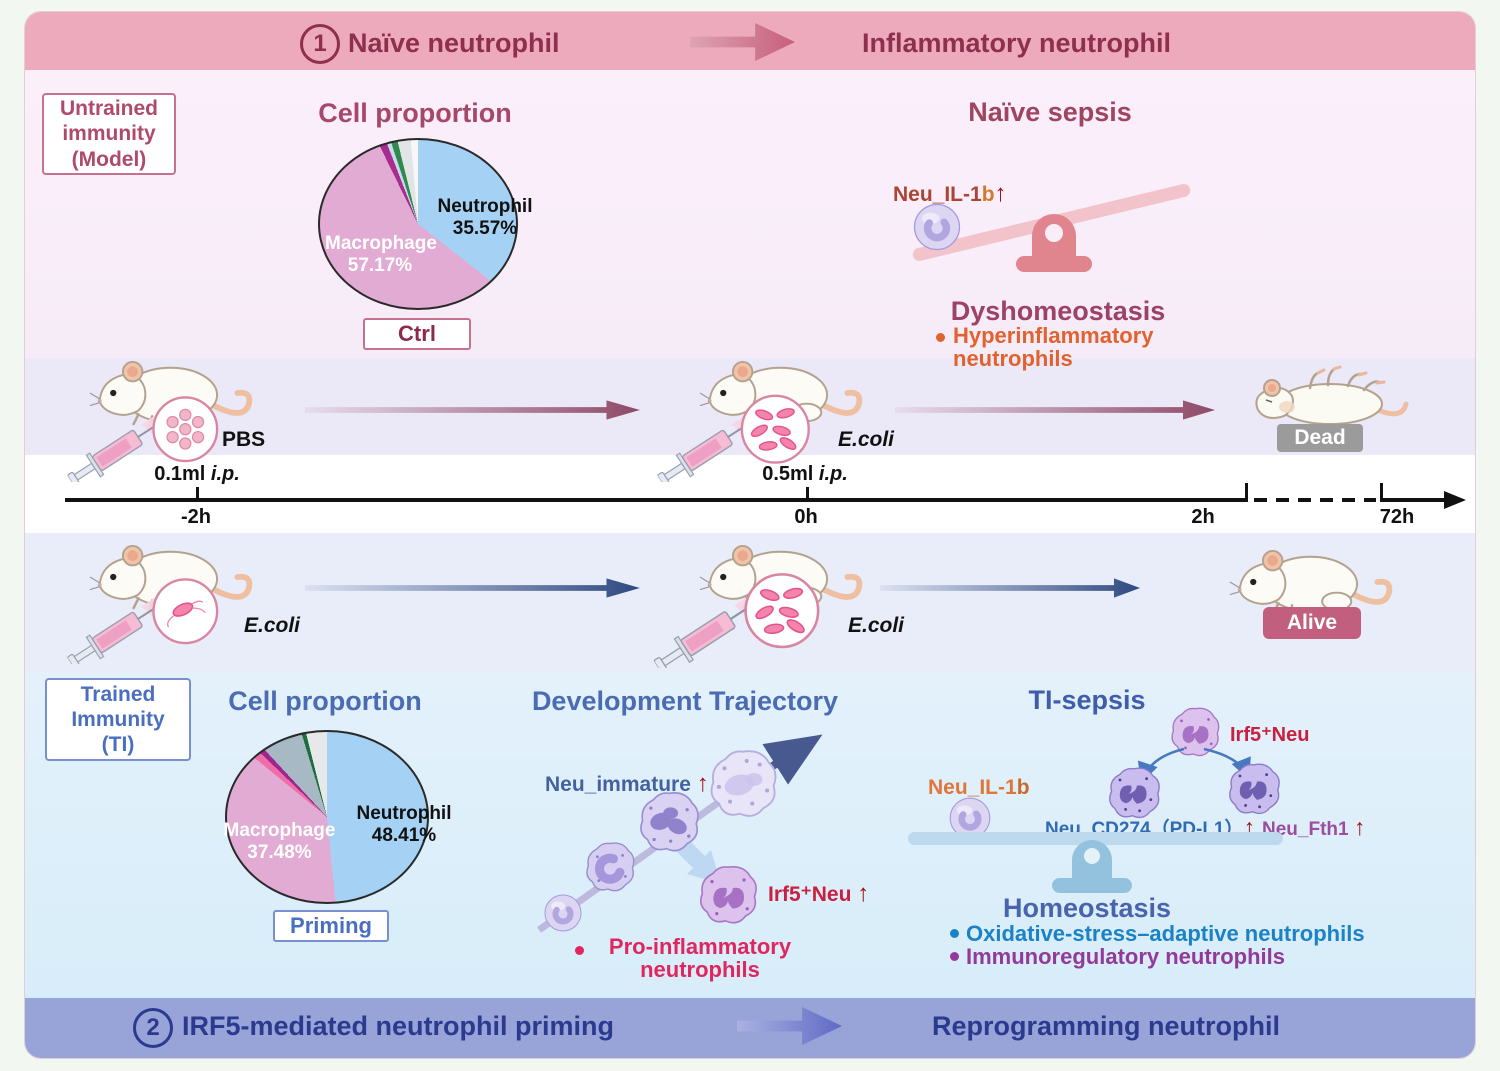 This screenshot has width=1500, height=1071. What do you see at coordinates (1203, 517) in the screenshot?
I see `tick-label-2h: 2h` at bounding box center [1203, 517].